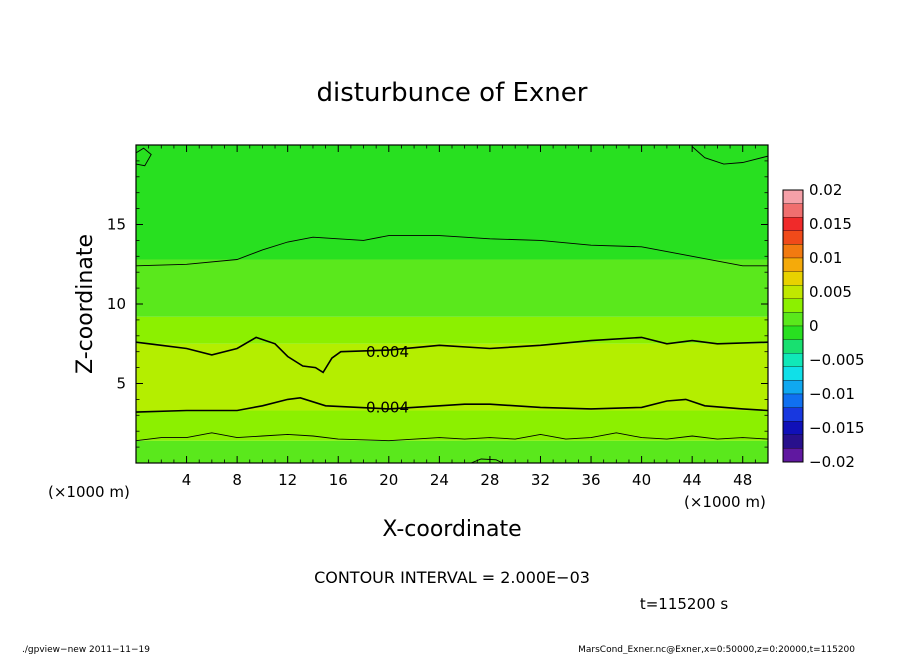 This screenshot has width=904, height=654. What do you see at coordinates (116, 304) in the screenshot?
I see `y-tick-label-10: 10` at bounding box center [116, 304].